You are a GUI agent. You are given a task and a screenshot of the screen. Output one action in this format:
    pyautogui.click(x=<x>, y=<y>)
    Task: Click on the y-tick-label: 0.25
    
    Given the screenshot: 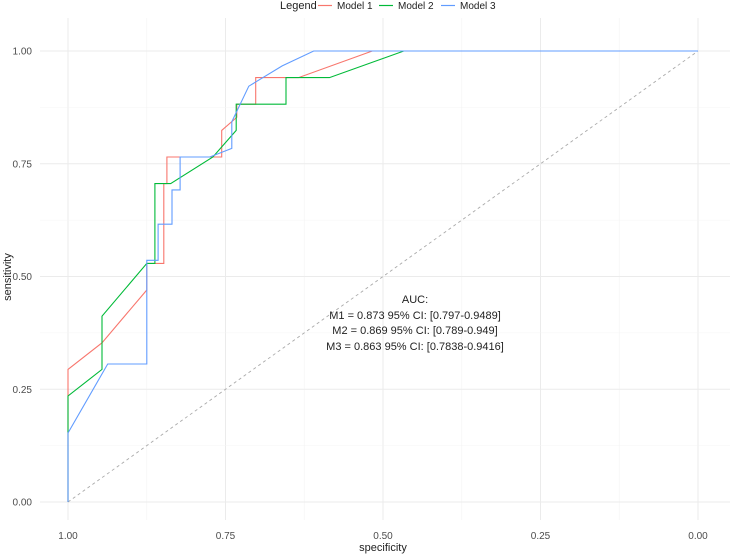 What is the action you would take?
    pyautogui.click(x=23, y=390)
    